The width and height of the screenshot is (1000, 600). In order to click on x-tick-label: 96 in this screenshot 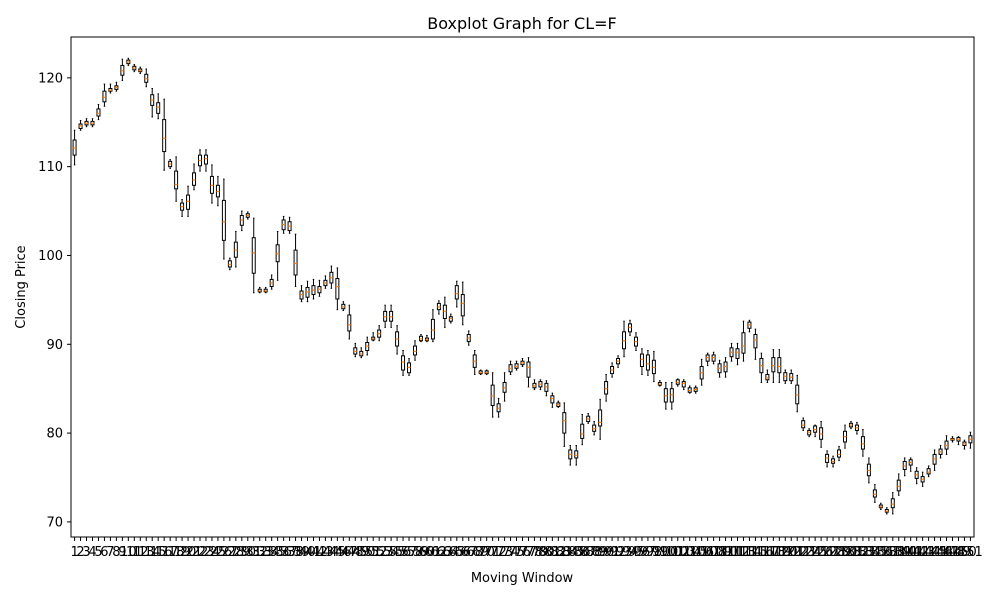, I will do `click(642, 552)`.